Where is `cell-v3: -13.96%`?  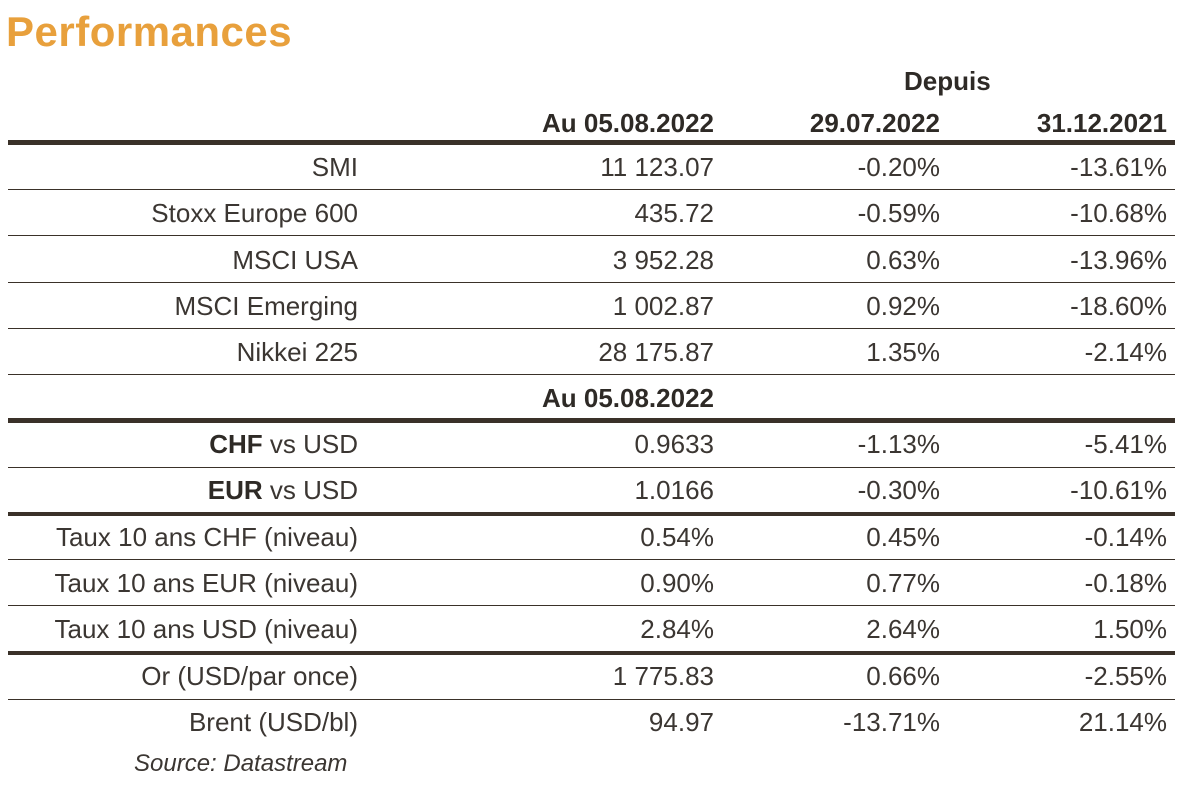 cell-v3: -13.96% is located at coordinates (1118, 260).